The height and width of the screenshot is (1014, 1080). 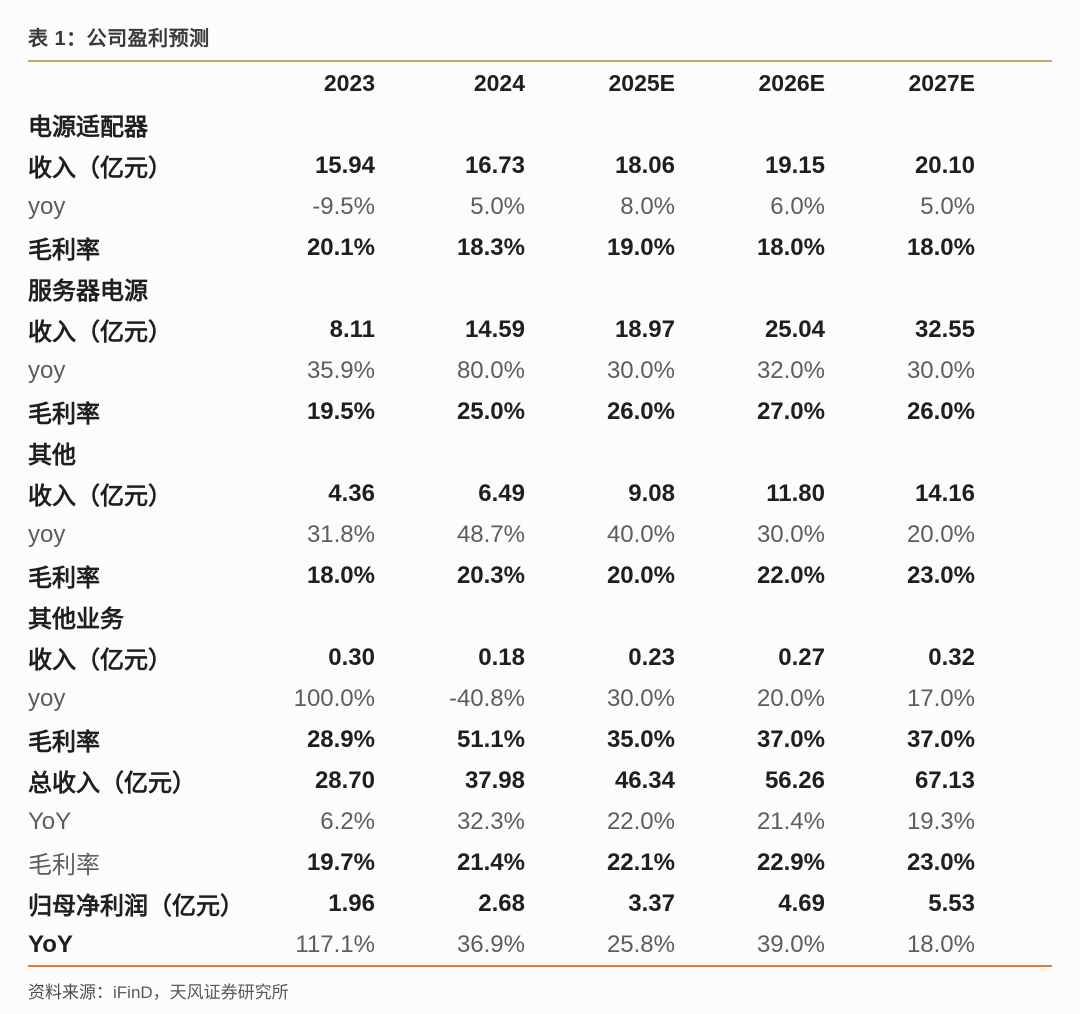 What do you see at coordinates (940, 411) in the screenshot?
I see `cell-value: 26.0%` at bounding box center [940, 411].